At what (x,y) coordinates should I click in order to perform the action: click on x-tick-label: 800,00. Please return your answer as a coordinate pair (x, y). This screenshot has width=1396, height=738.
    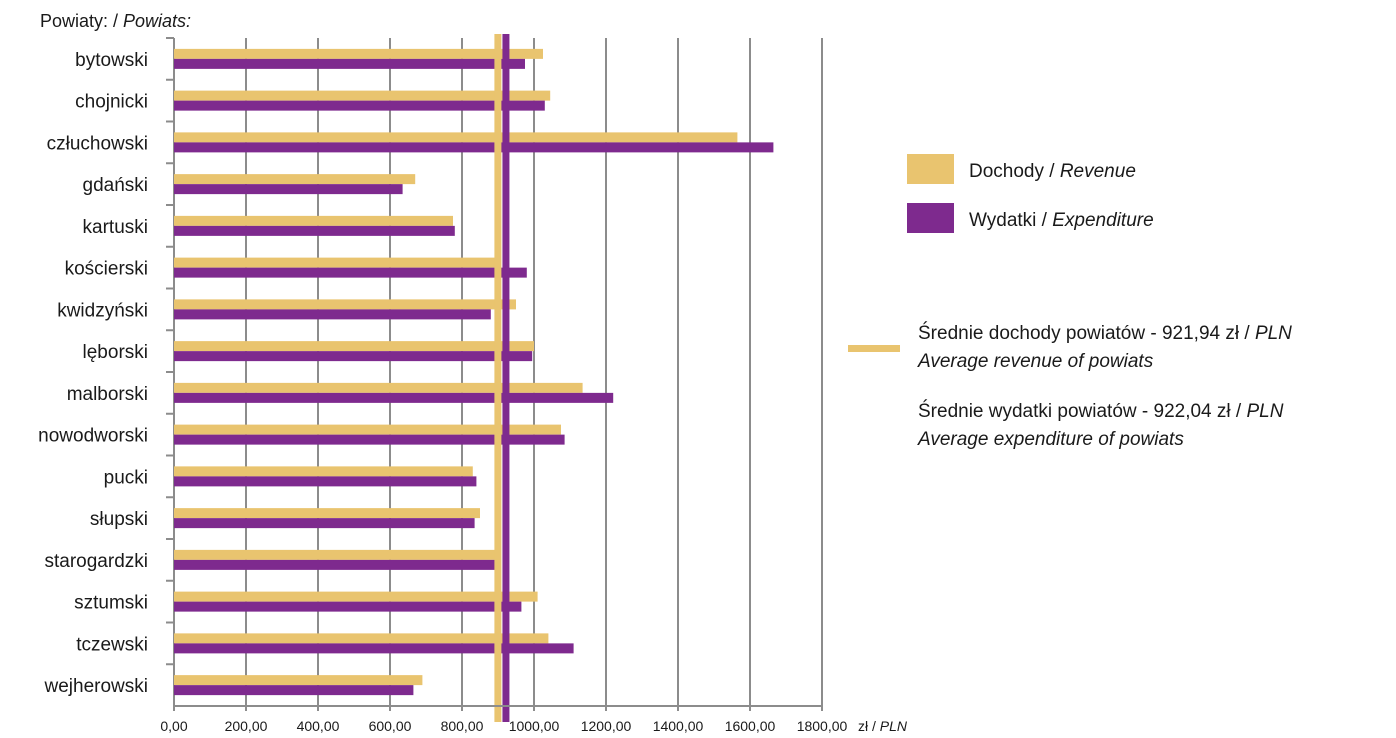
    Looking at the image, I should click on (462, 726).